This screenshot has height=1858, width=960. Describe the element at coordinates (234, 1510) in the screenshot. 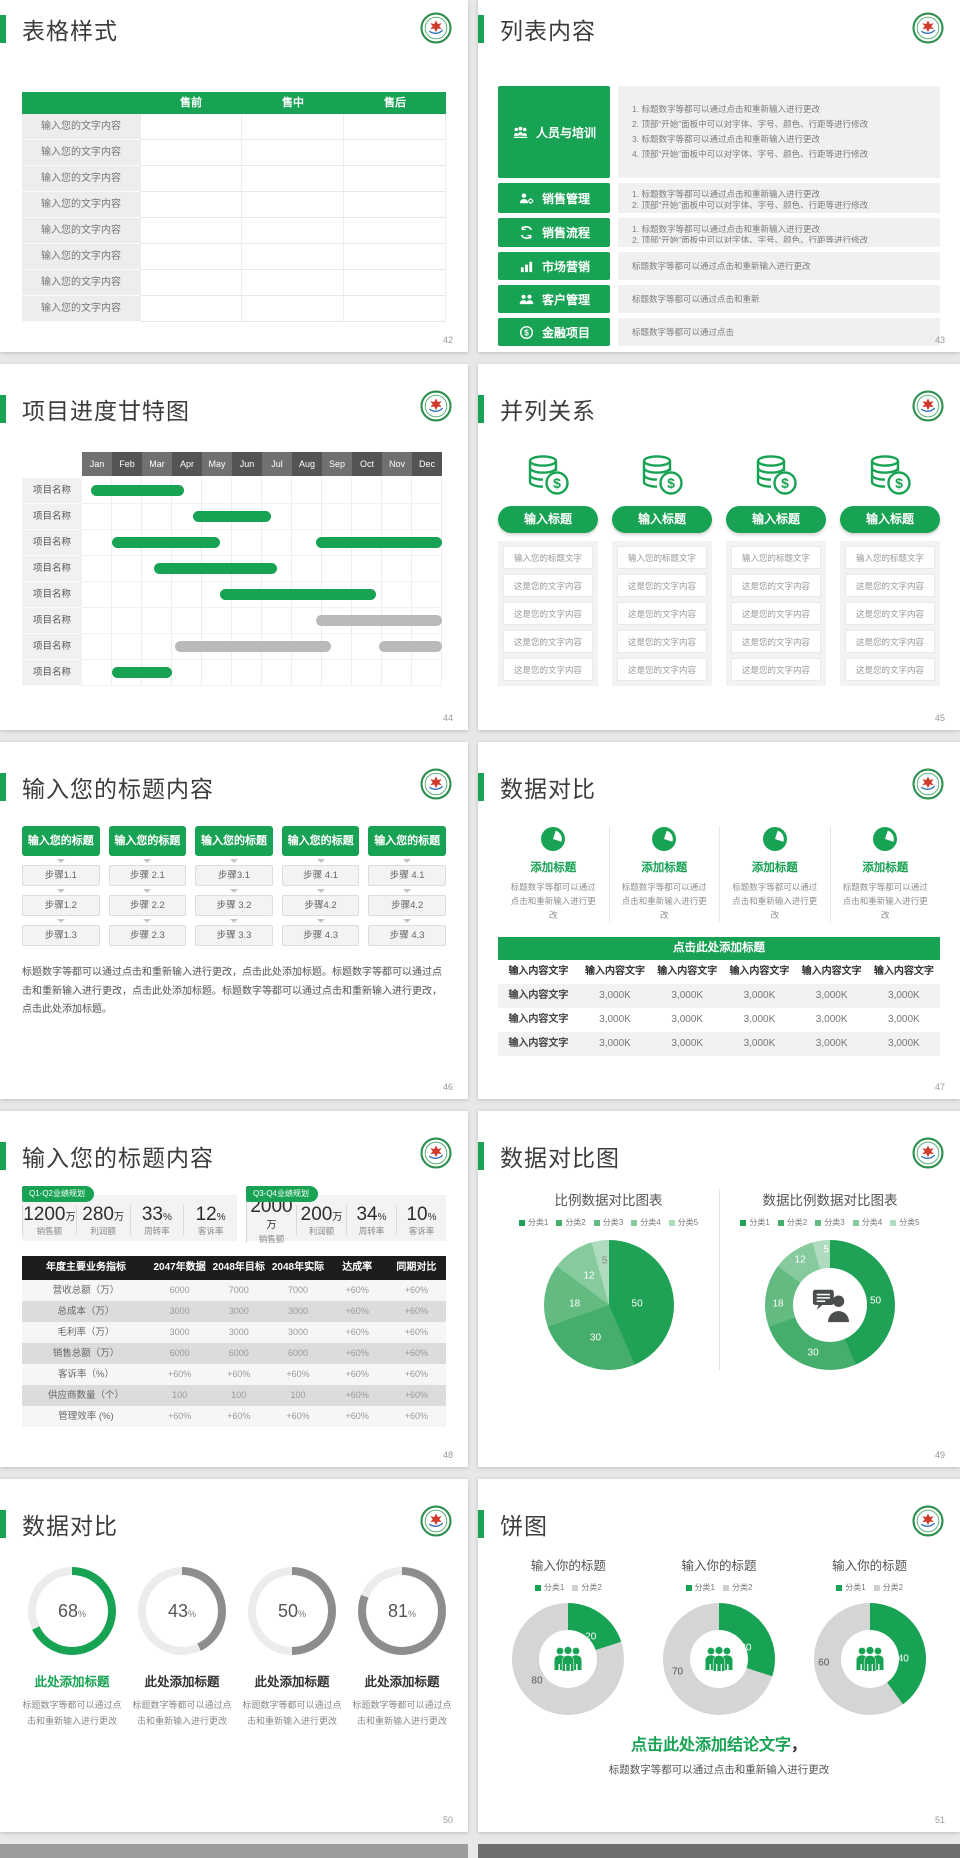

I see `slide-header: 数据对比` at that location.